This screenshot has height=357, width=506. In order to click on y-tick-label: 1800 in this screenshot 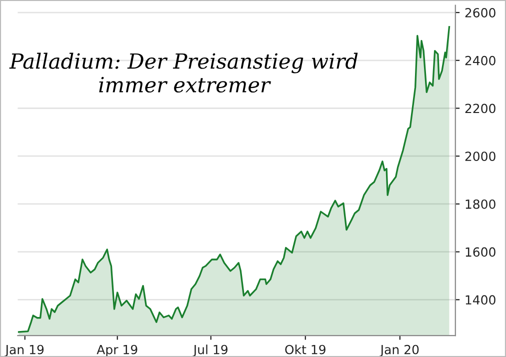, I will do `click(481, 204)`.